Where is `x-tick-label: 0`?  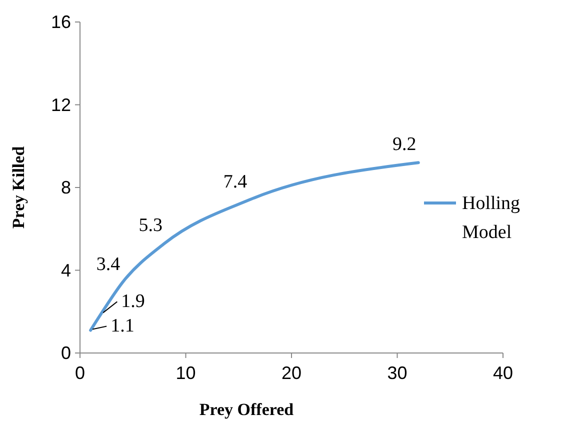
x-tick-label: 0 is located at coordinates (80, 373).